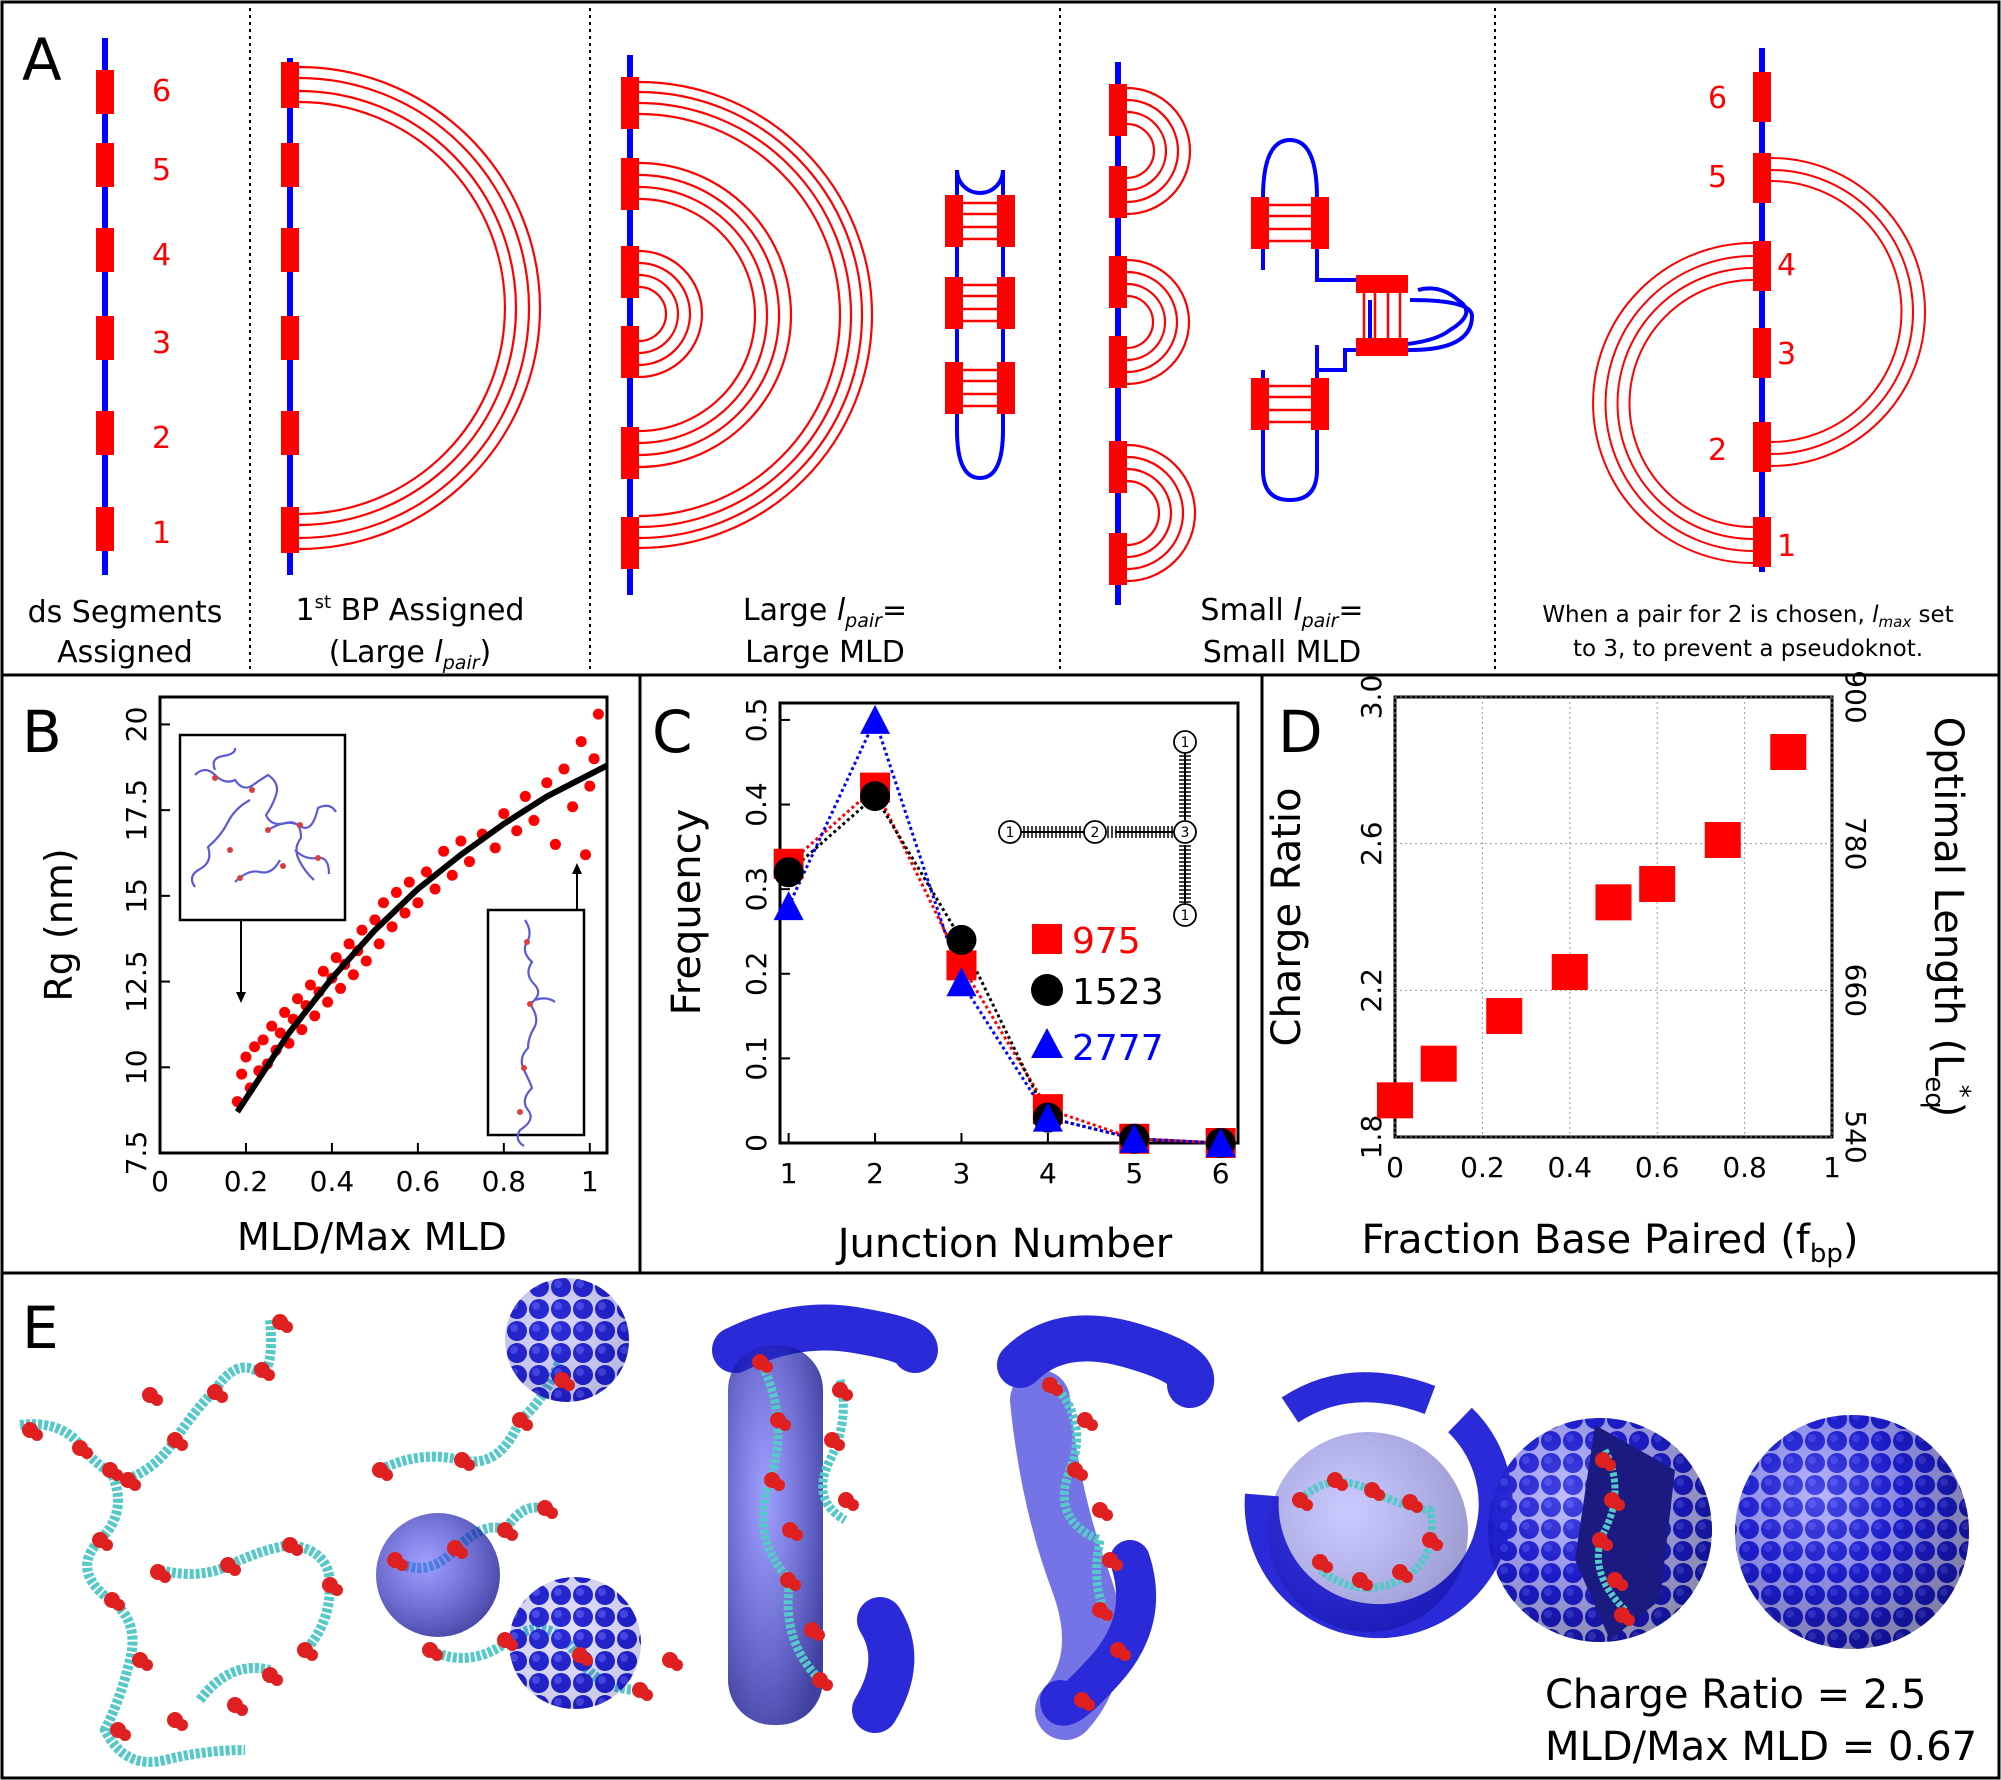 This screenshot has width=2001, height=1780. Describe the element at coordinates (136, 725) in the screenshot. I see `y-tick-label: 20` at that location.